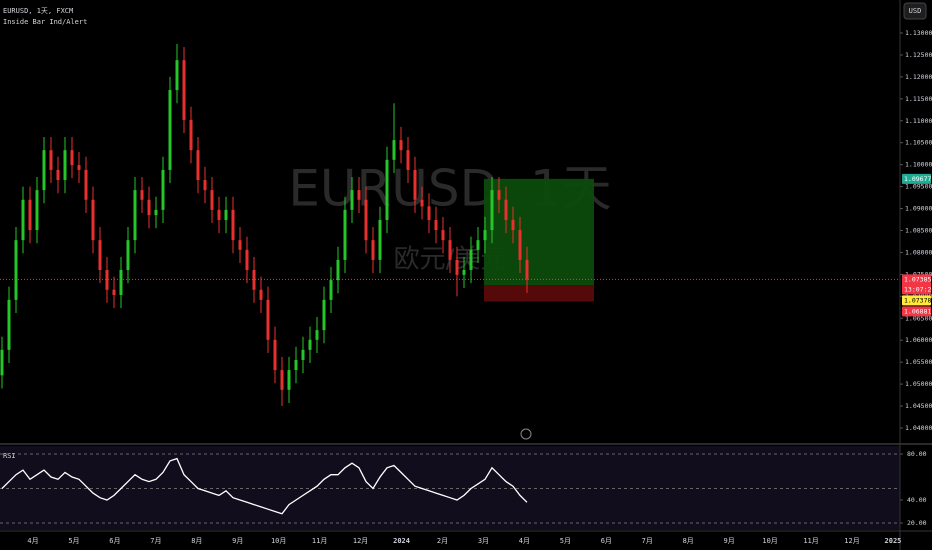 This screenshot has width=932, height=550. What do you see at coordinates (319, 541) in the screenshot?
I see `x-tick-label: 11月` at bounding box center [319, 541].